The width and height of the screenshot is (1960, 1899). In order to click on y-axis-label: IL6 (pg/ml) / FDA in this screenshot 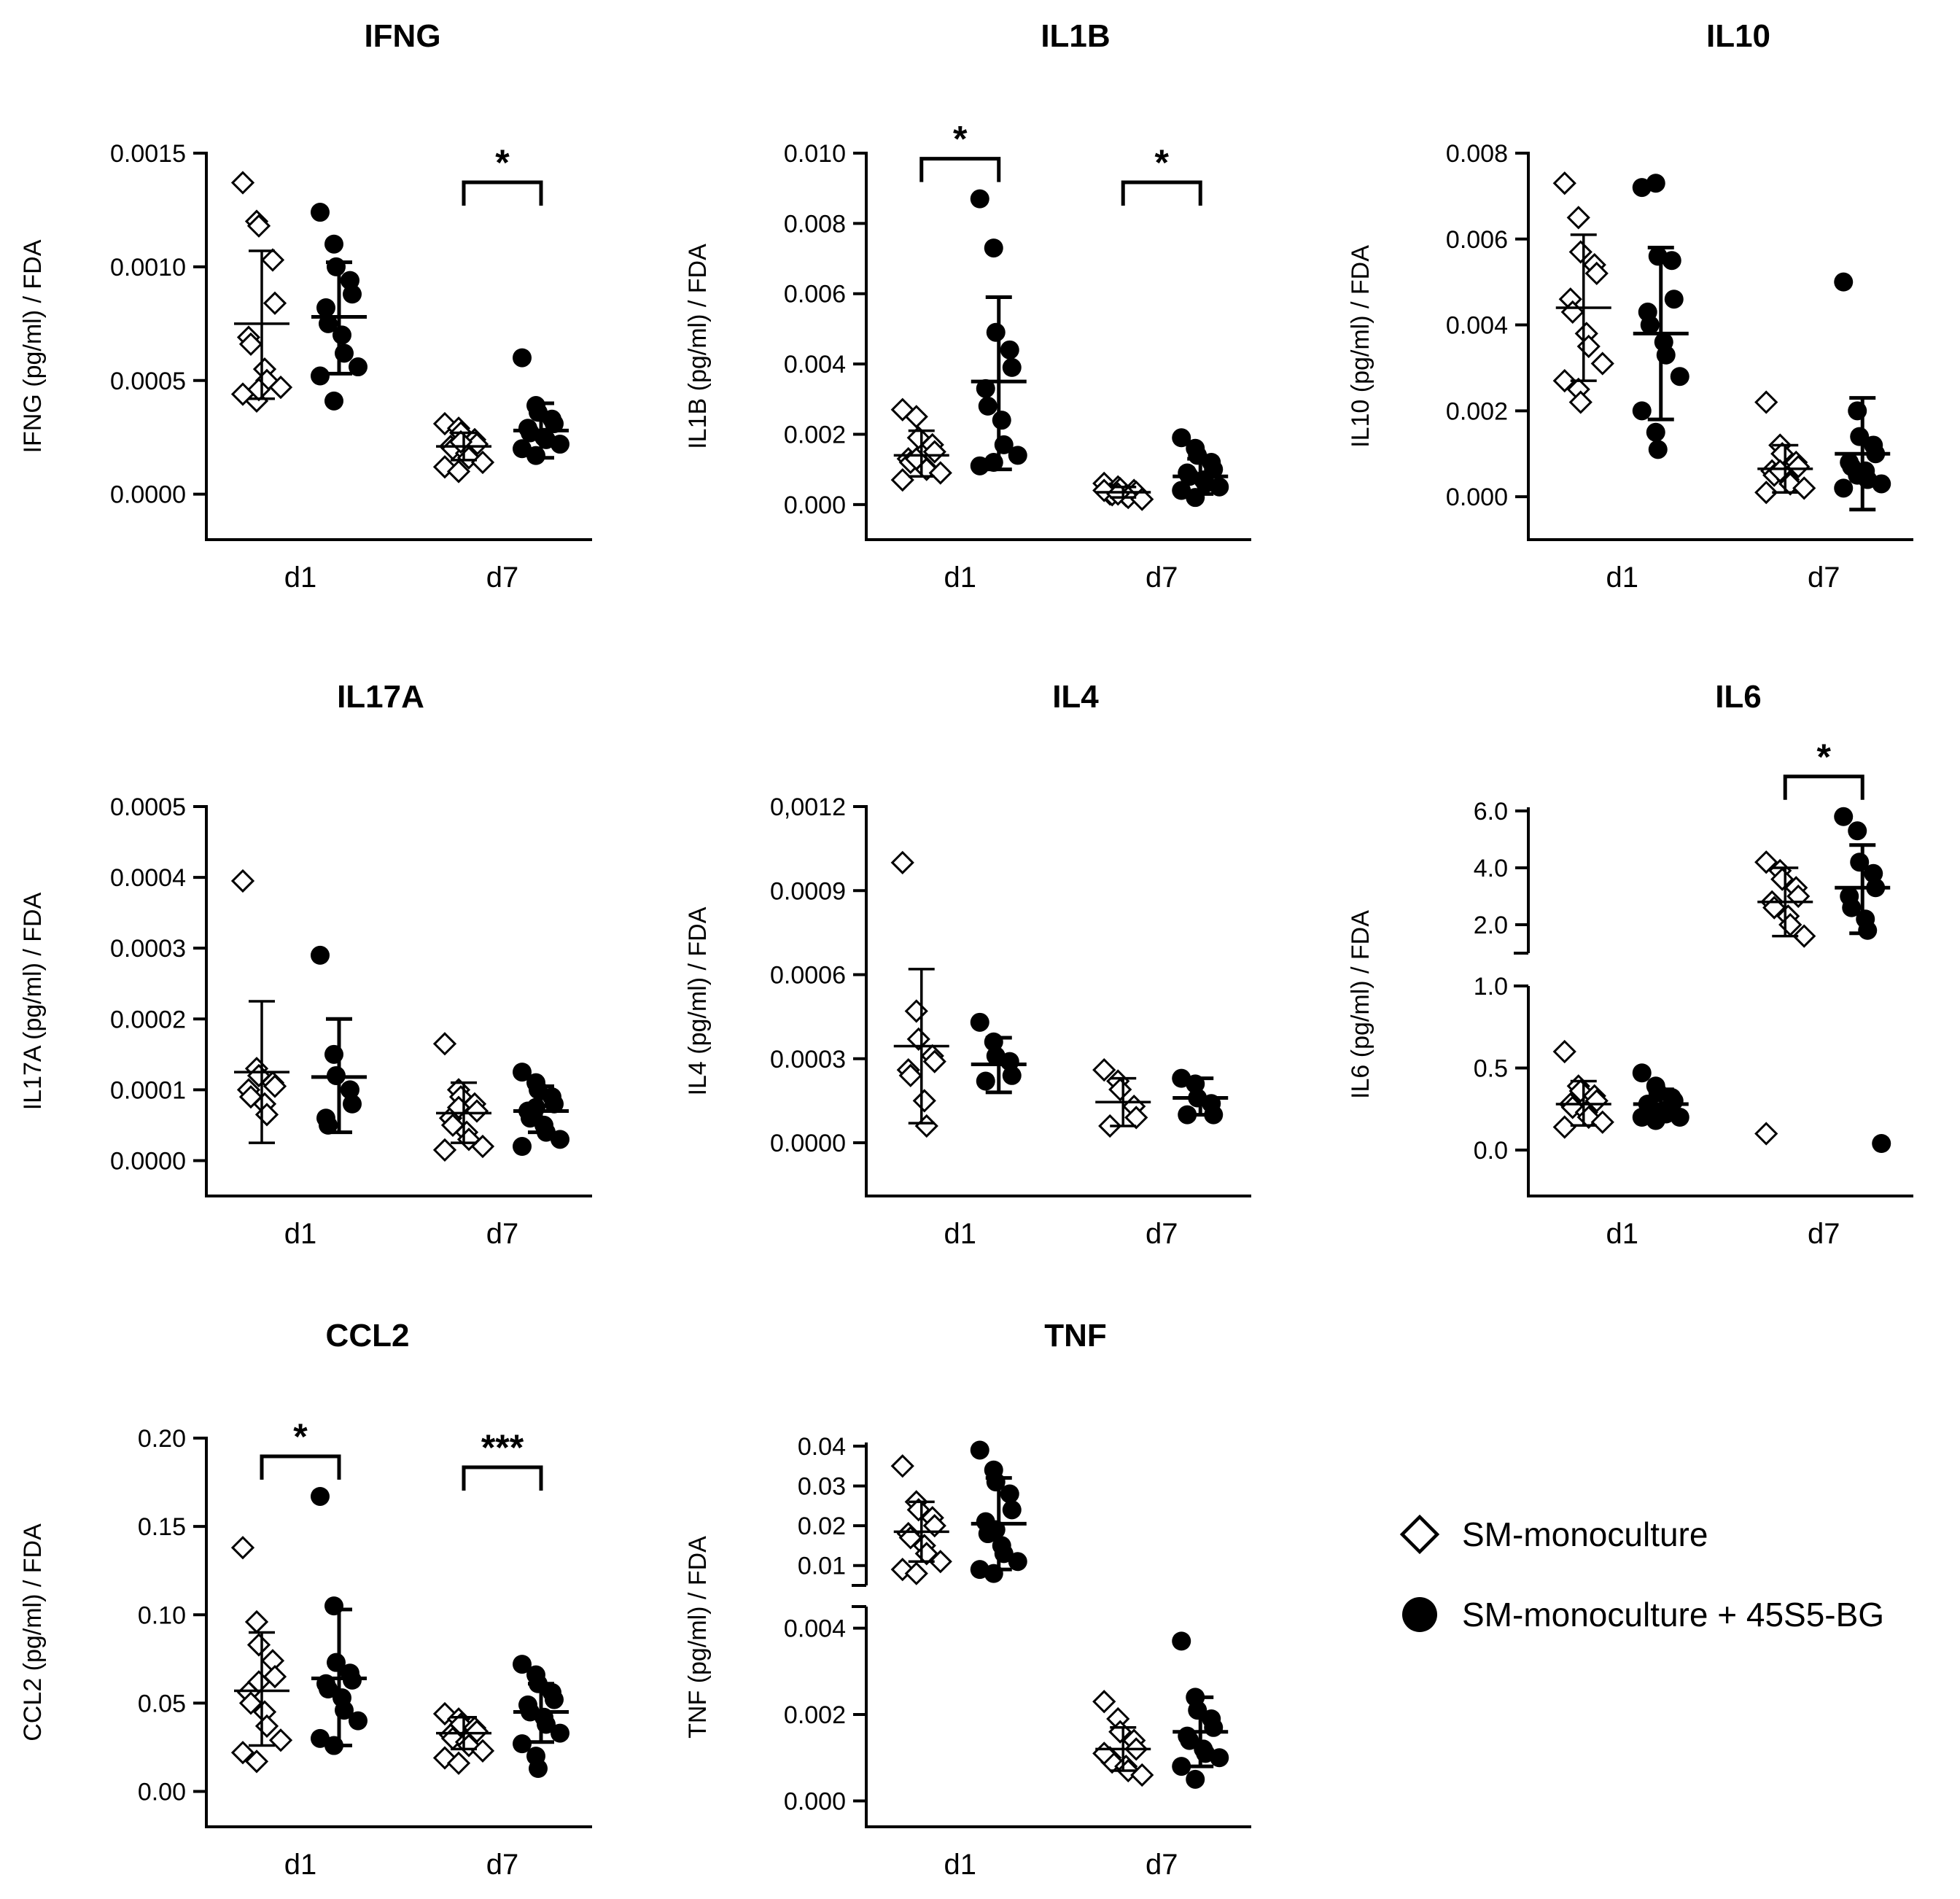, I will do `click(1360, 1005)`.